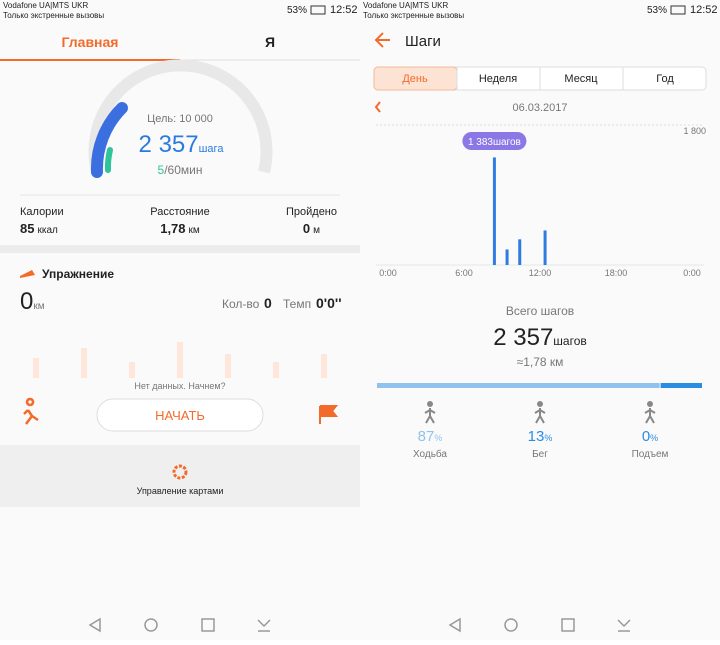  I want to click on activities: 87% Ходьба 13% Бег 0% Подъем, so click(539, 421).